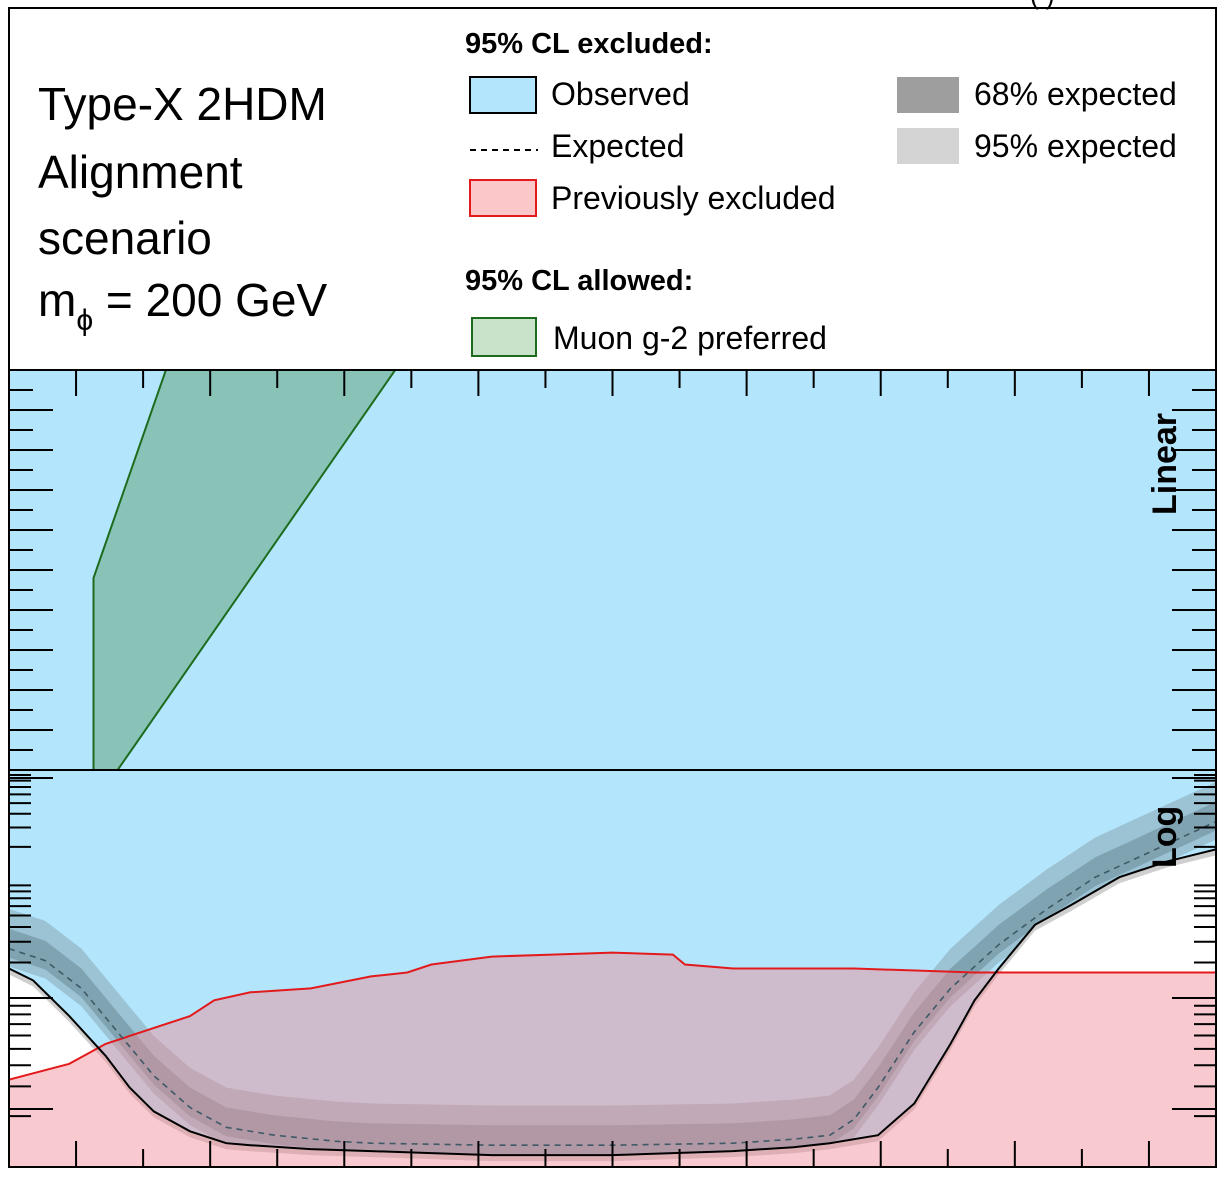 The height and width of the screenshot is (1189, 1221). I want to click on legend-muon-label: Muon g-2 preferred, so click(690, 338).